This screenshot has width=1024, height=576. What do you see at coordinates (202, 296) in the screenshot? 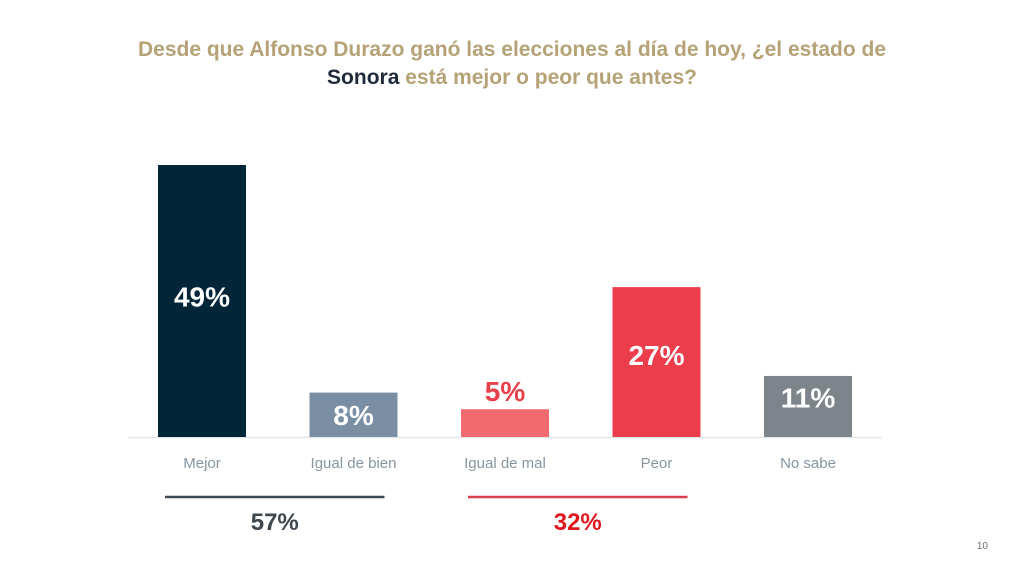
I see `data-label-0: 49%` at bounding box center [202, 296].